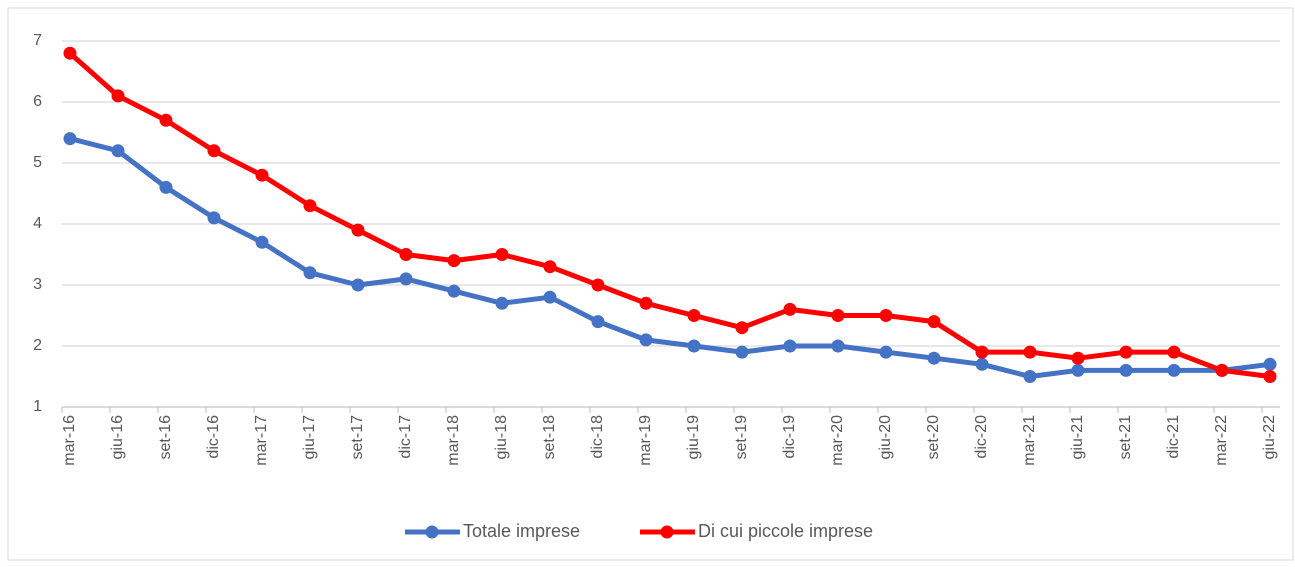  I want to click on x-tick-label: mar-19, so click(645, 440).